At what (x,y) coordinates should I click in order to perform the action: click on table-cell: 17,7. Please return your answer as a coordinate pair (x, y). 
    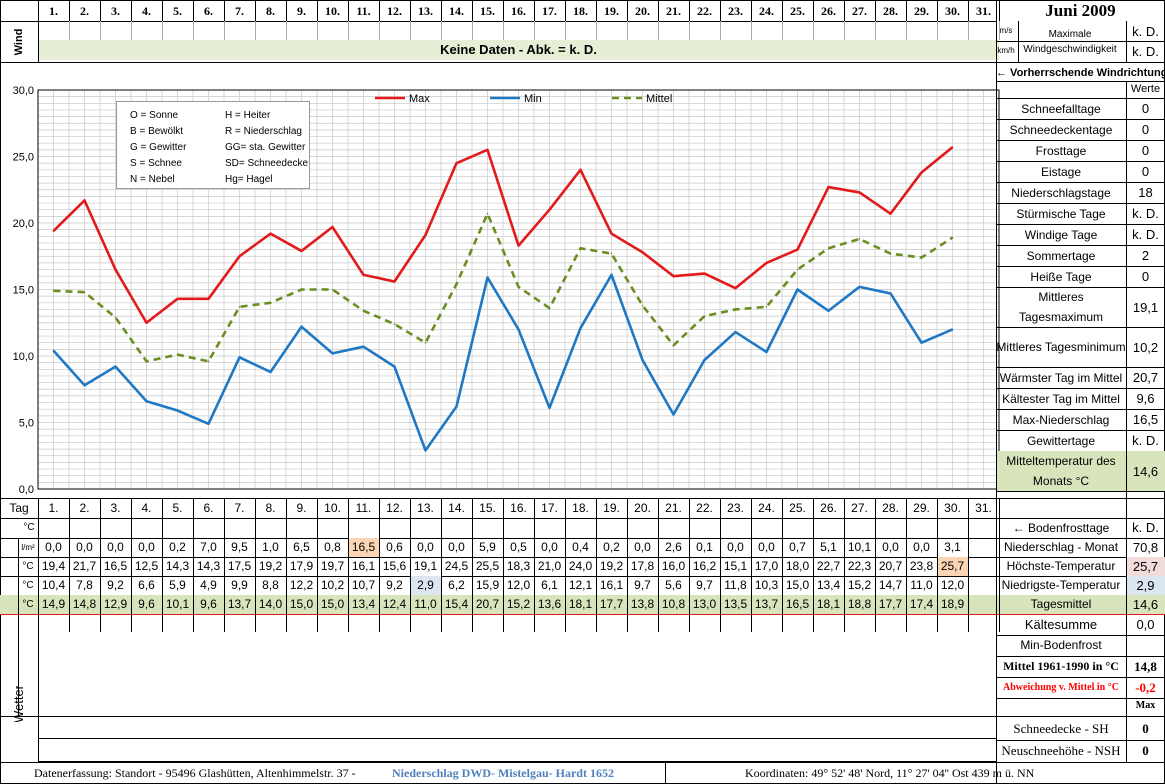
    Looking at the image, I should click on (611, 604).